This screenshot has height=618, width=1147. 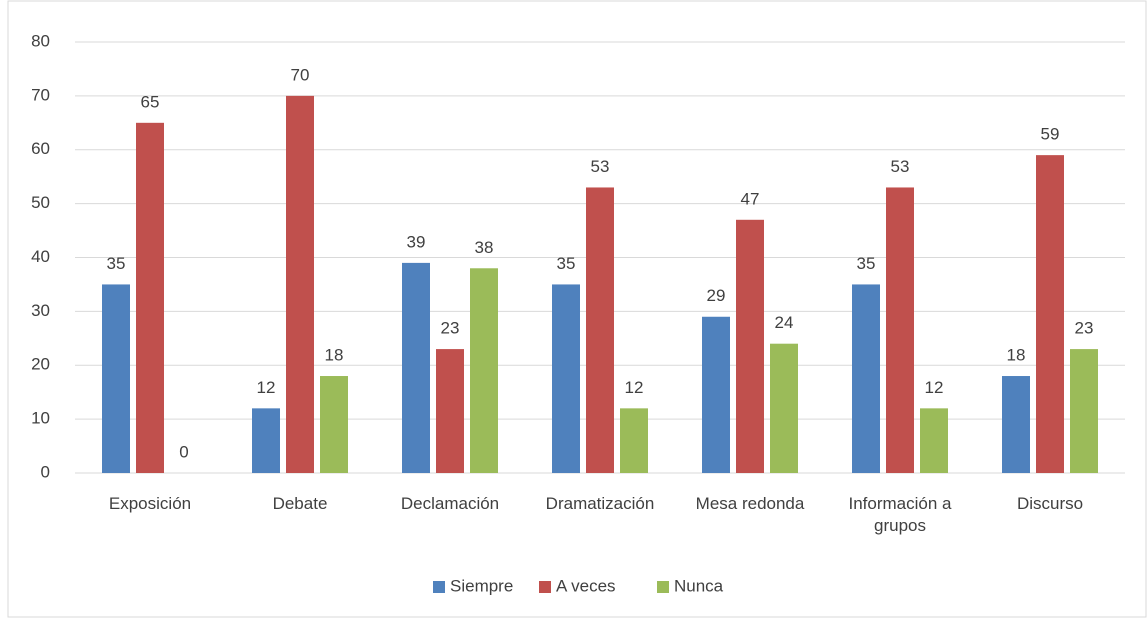 I want to click on data-label: 59, so click(x=1050, y=134).